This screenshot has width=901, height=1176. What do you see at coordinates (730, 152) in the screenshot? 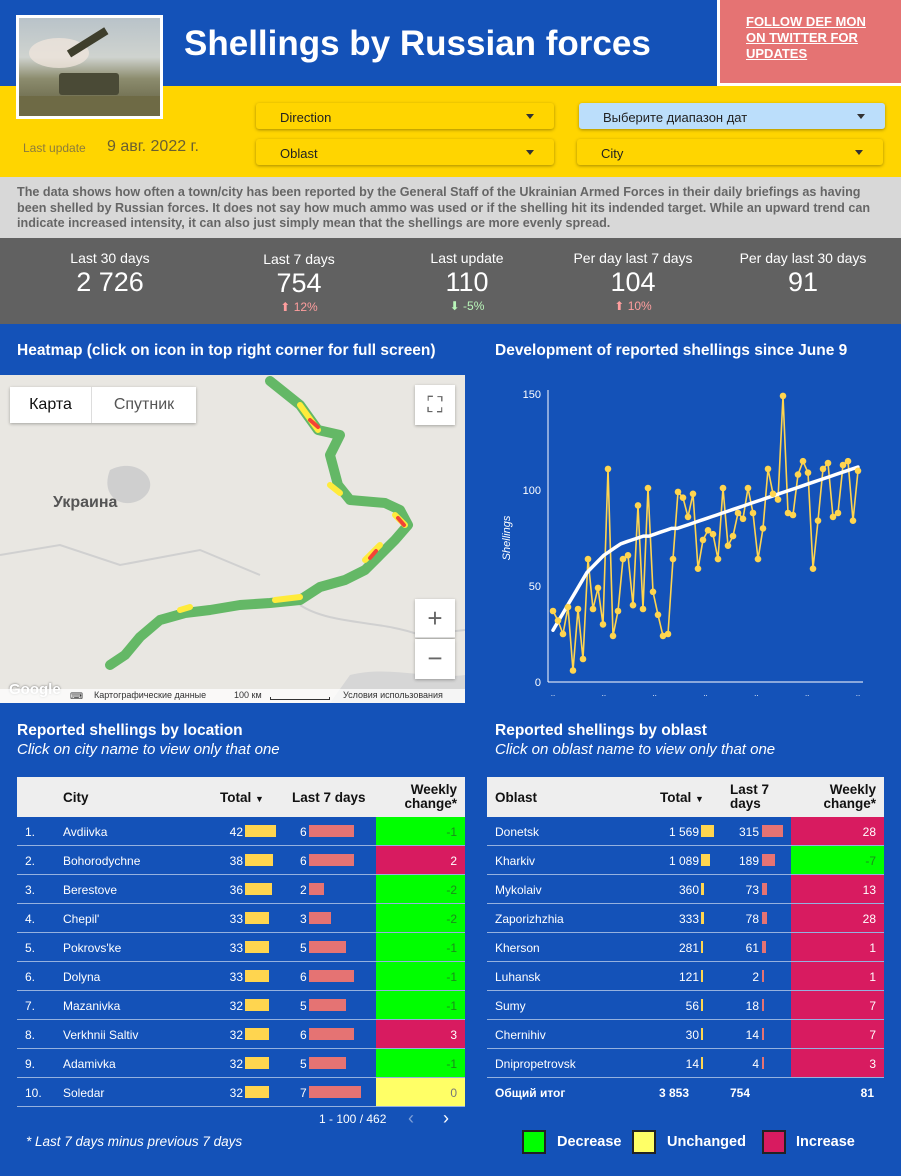
I see `city-dropdown: City` at bounding box center [730, 152].